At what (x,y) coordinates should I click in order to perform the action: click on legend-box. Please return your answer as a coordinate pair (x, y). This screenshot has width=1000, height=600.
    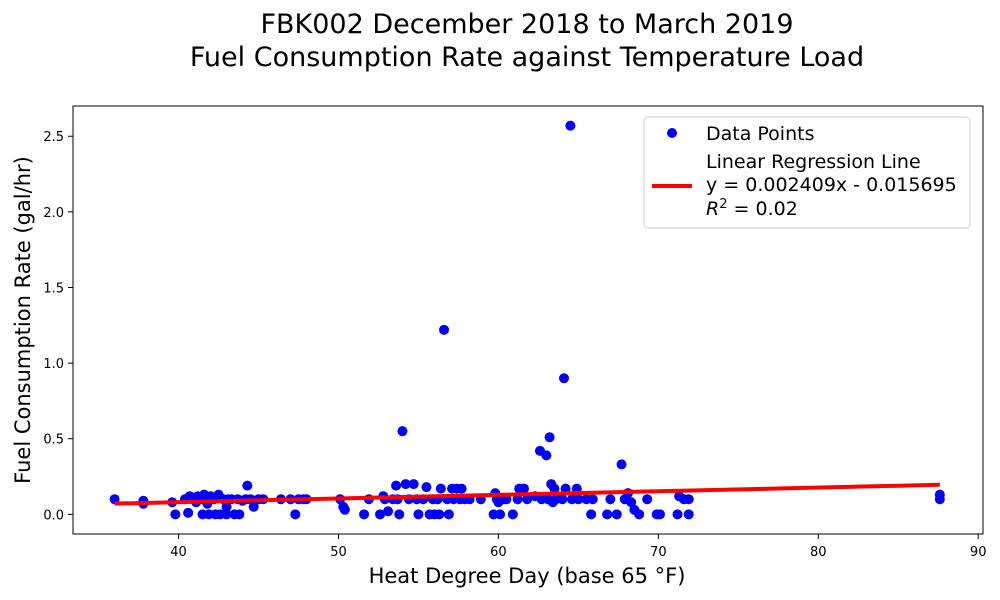
    Looking at the image, I should click on (807, 172).